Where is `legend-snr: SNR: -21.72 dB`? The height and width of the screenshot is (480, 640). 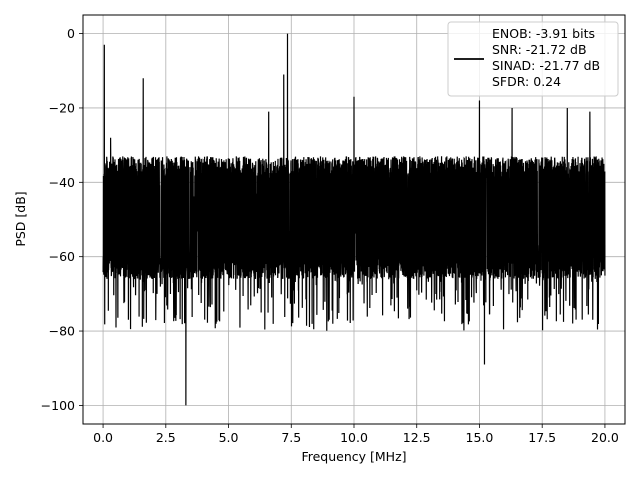 legend-snr: SNR: -21.72 dB is located at coordinates (539, 49).